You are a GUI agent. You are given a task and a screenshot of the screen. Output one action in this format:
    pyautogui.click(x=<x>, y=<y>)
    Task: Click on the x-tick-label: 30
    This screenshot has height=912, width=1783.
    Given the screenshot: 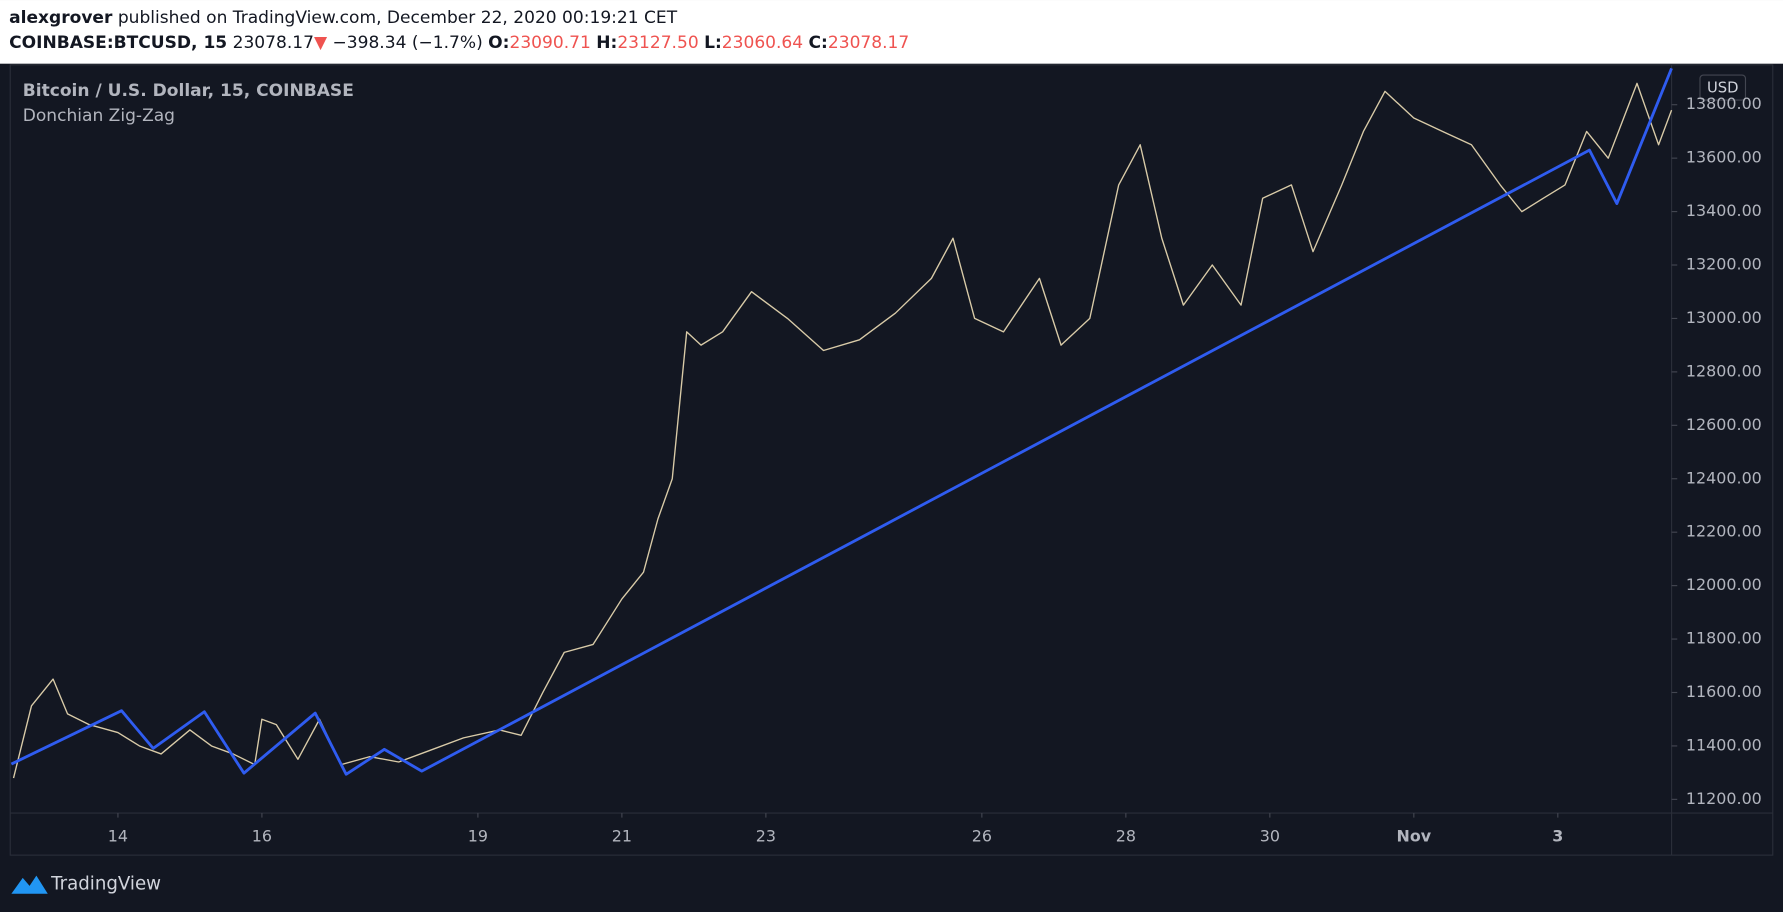 What is the action you would take?
    pyautogui.click(x=1270, y=835)
    